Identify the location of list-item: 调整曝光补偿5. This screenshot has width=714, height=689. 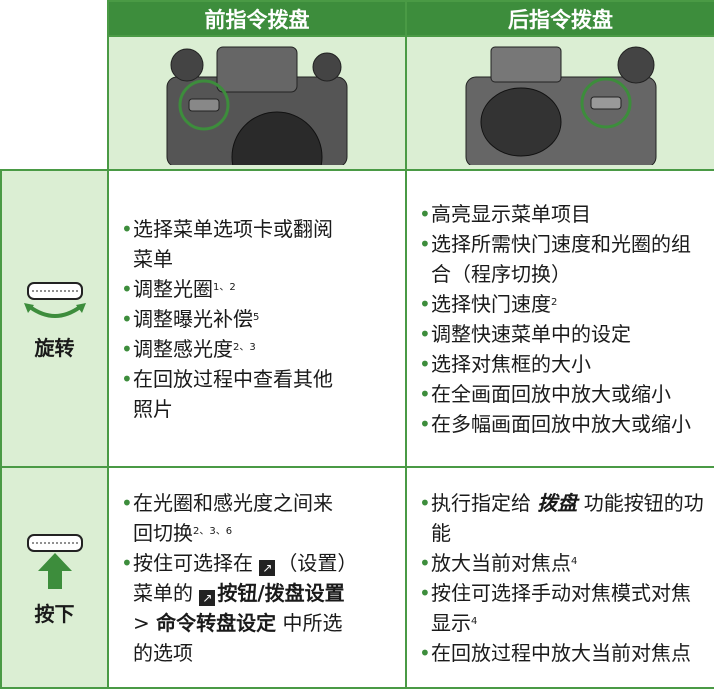
(234, 319).